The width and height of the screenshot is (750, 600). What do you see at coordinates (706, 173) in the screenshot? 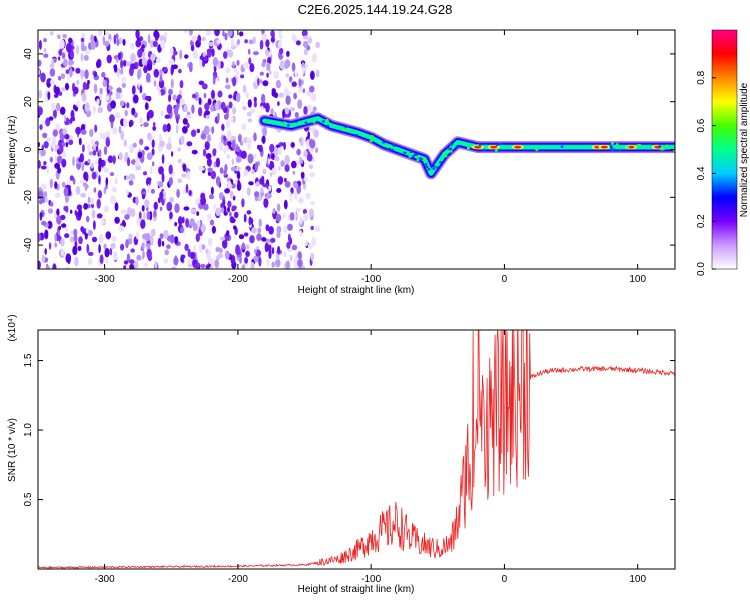
I see `colorbar-ticks: 0.0 0.2 0.4 0.6 0.8` at bounding box center [706, 173].